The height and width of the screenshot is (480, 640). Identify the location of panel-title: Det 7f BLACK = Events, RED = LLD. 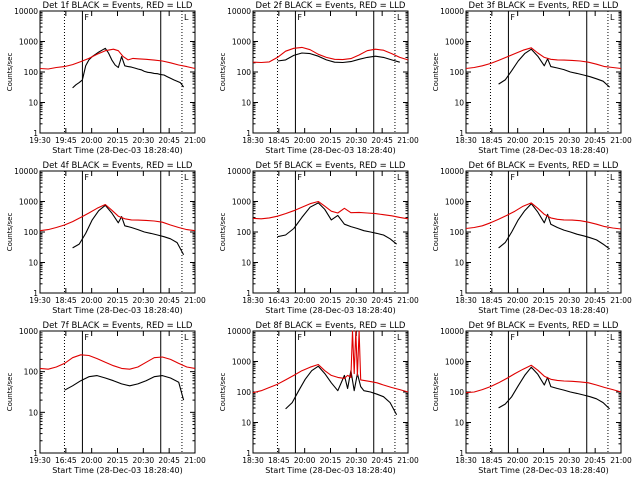
(118, 326).